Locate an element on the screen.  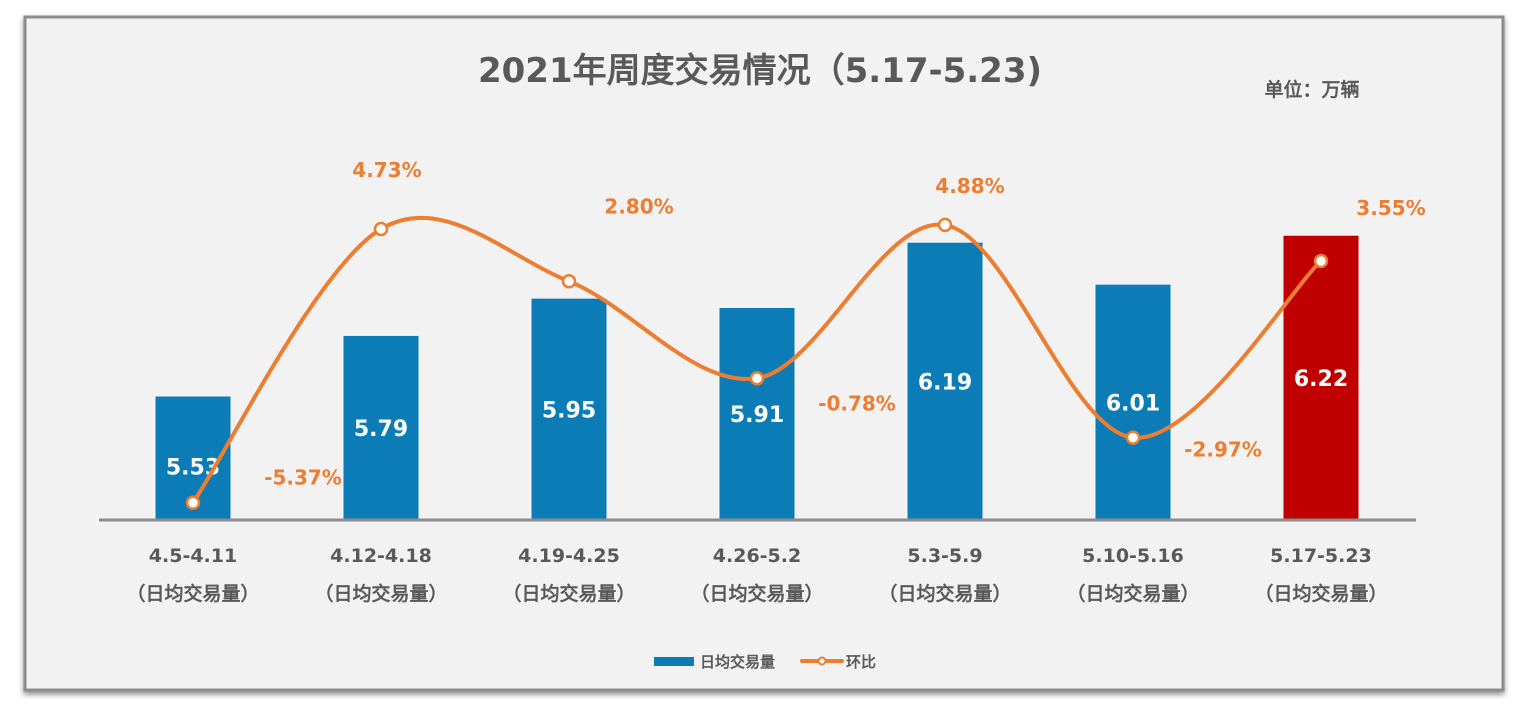
bar-value-label: 5.95 is located at coordinates (569, 410).